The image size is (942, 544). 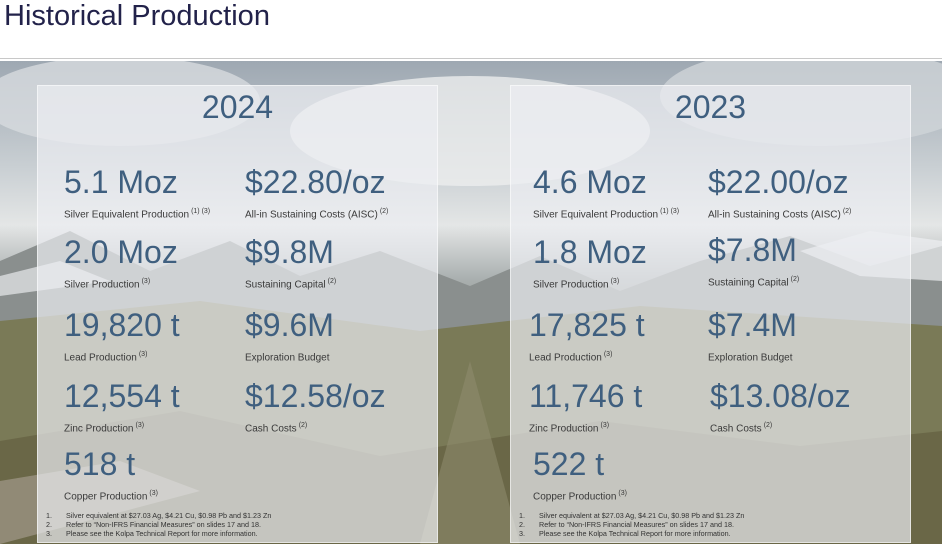 I want to click on metric-copper-production: 522 t Copper Production (3), so click(x=580, y=473).